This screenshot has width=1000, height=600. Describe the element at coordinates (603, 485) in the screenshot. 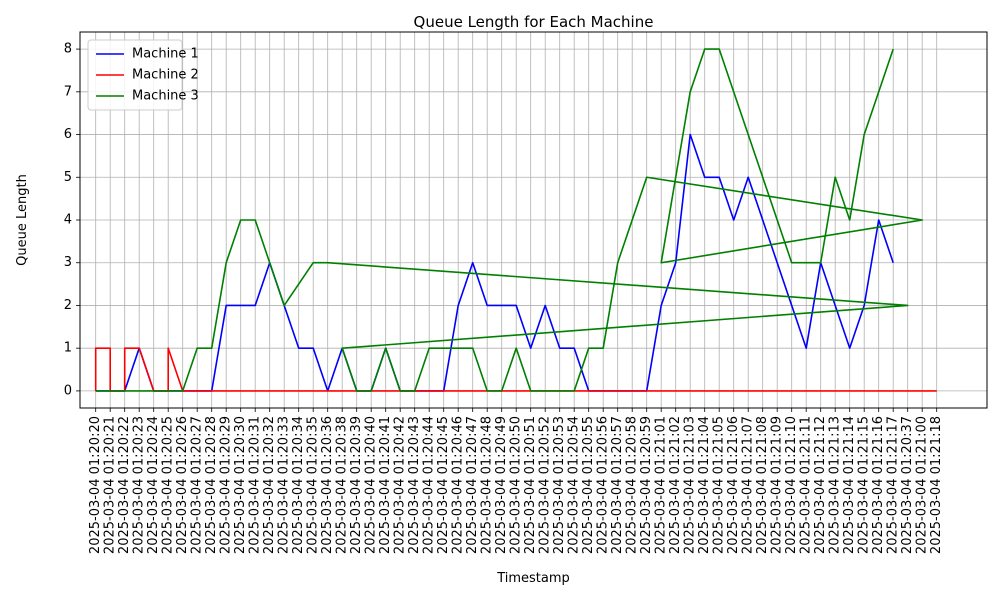

I see `x-tick-label: 2025-03-04 01:20:56` at that location.